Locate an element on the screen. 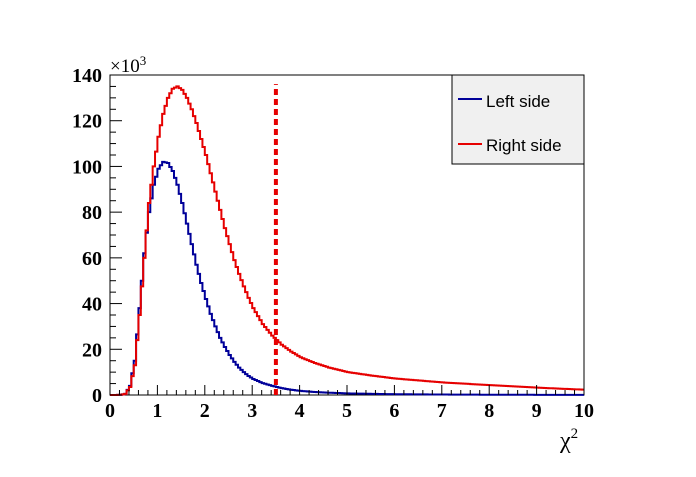 The height and width of the screenshot is (477, 696). legend: Left side Right side is located at coordinates (518, 119).